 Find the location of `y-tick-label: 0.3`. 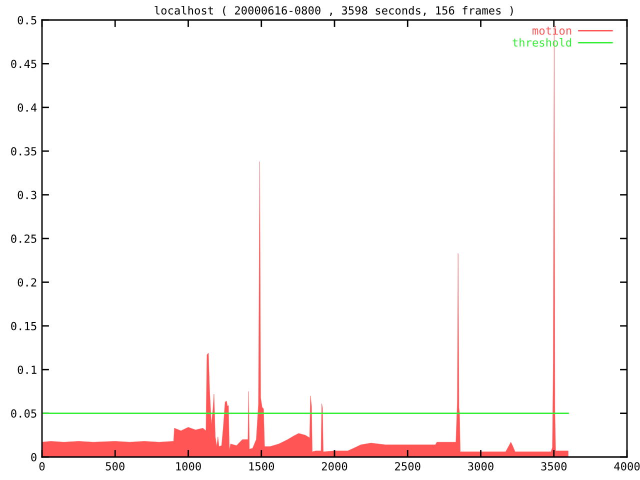

y-tick-label: 0.3 is located at coordinates (27, 195).